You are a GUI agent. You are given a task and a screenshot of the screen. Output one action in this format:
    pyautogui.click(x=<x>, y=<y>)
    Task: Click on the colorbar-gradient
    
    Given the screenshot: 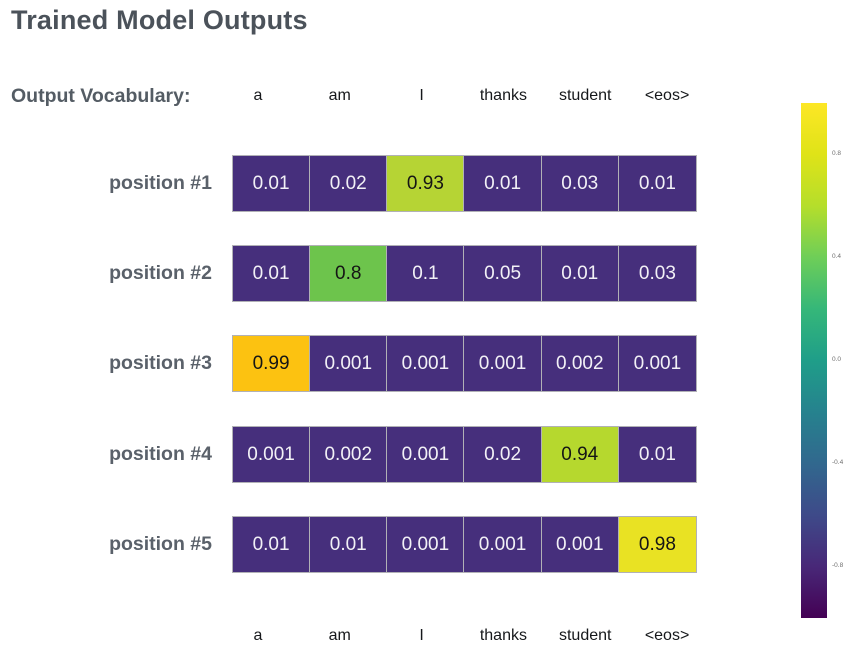 What is the action you would take?
    pyautogui.click(x=814, y=360)
    